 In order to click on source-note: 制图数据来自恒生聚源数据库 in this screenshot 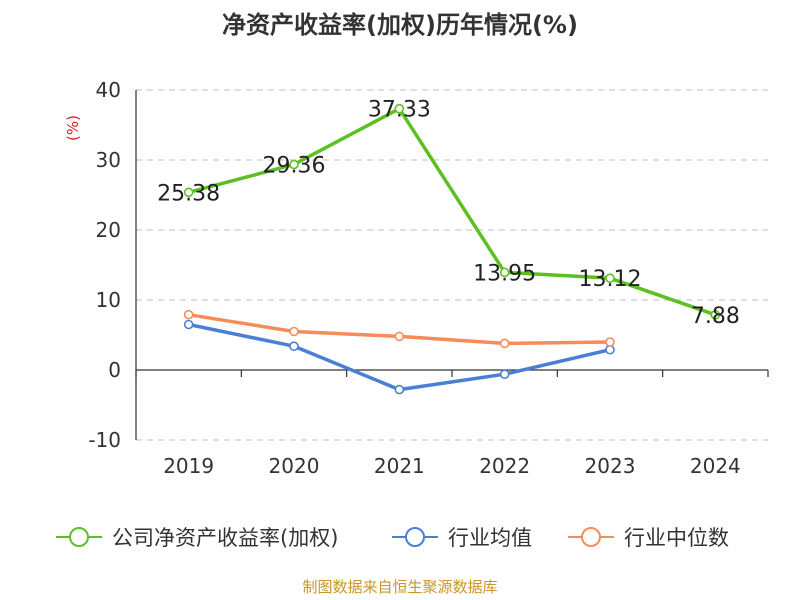, I will do `click(399, 587)`.